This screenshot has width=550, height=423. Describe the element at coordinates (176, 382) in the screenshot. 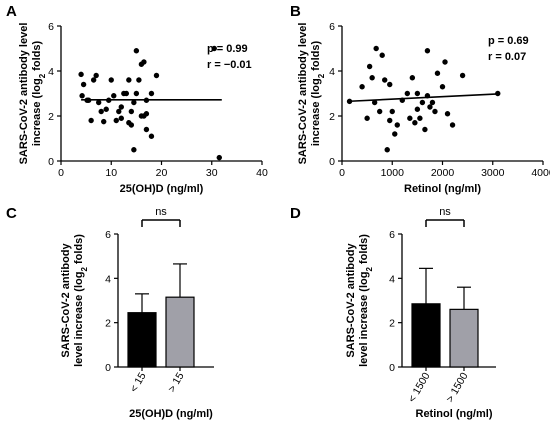

I see `category-label: > 15` at that location.